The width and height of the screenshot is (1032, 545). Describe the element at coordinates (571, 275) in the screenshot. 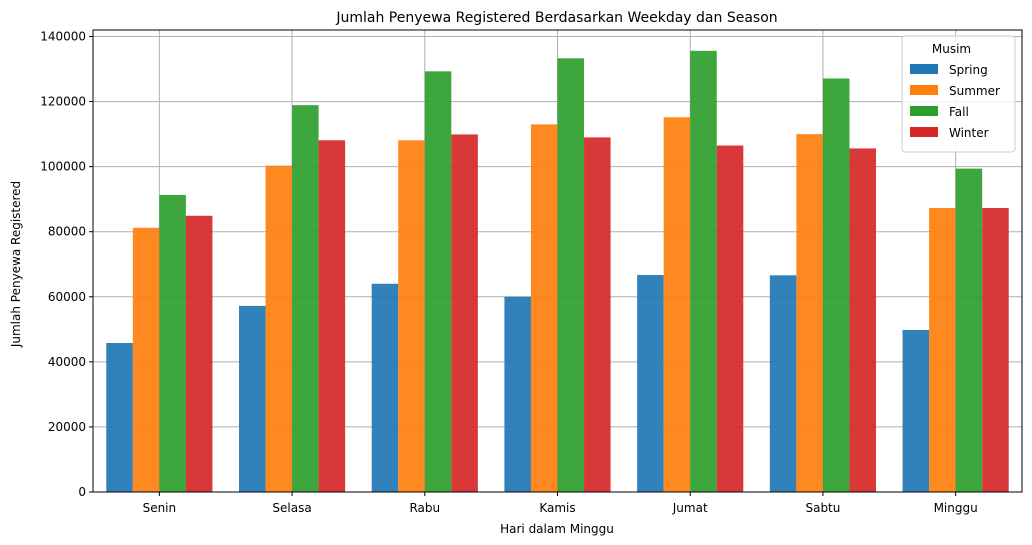

I see `bar-fall-kamis` at that location.